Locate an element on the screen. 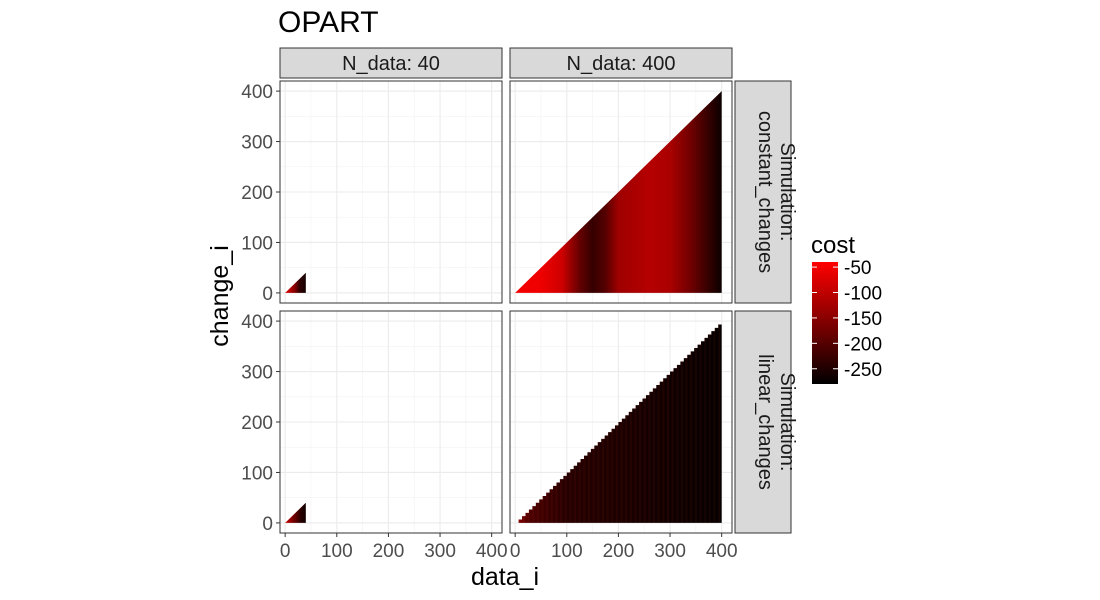  facet-label-col: N_data: 40 is located at coordinates (391, 64).